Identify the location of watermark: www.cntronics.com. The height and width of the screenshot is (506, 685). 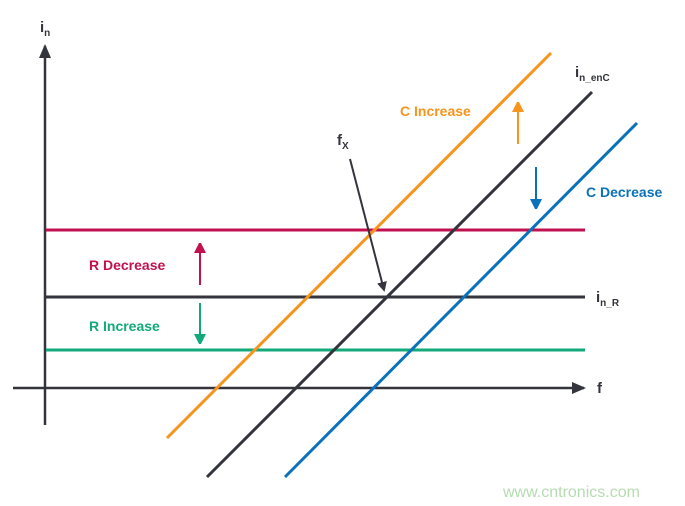
(571, 492).